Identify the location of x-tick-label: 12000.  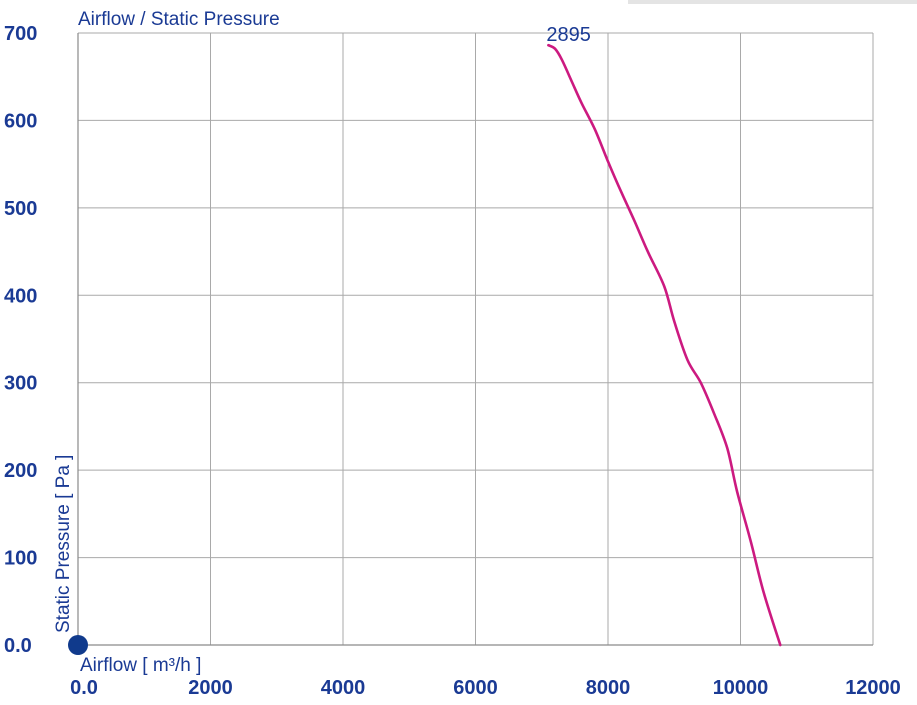
(873, 688).